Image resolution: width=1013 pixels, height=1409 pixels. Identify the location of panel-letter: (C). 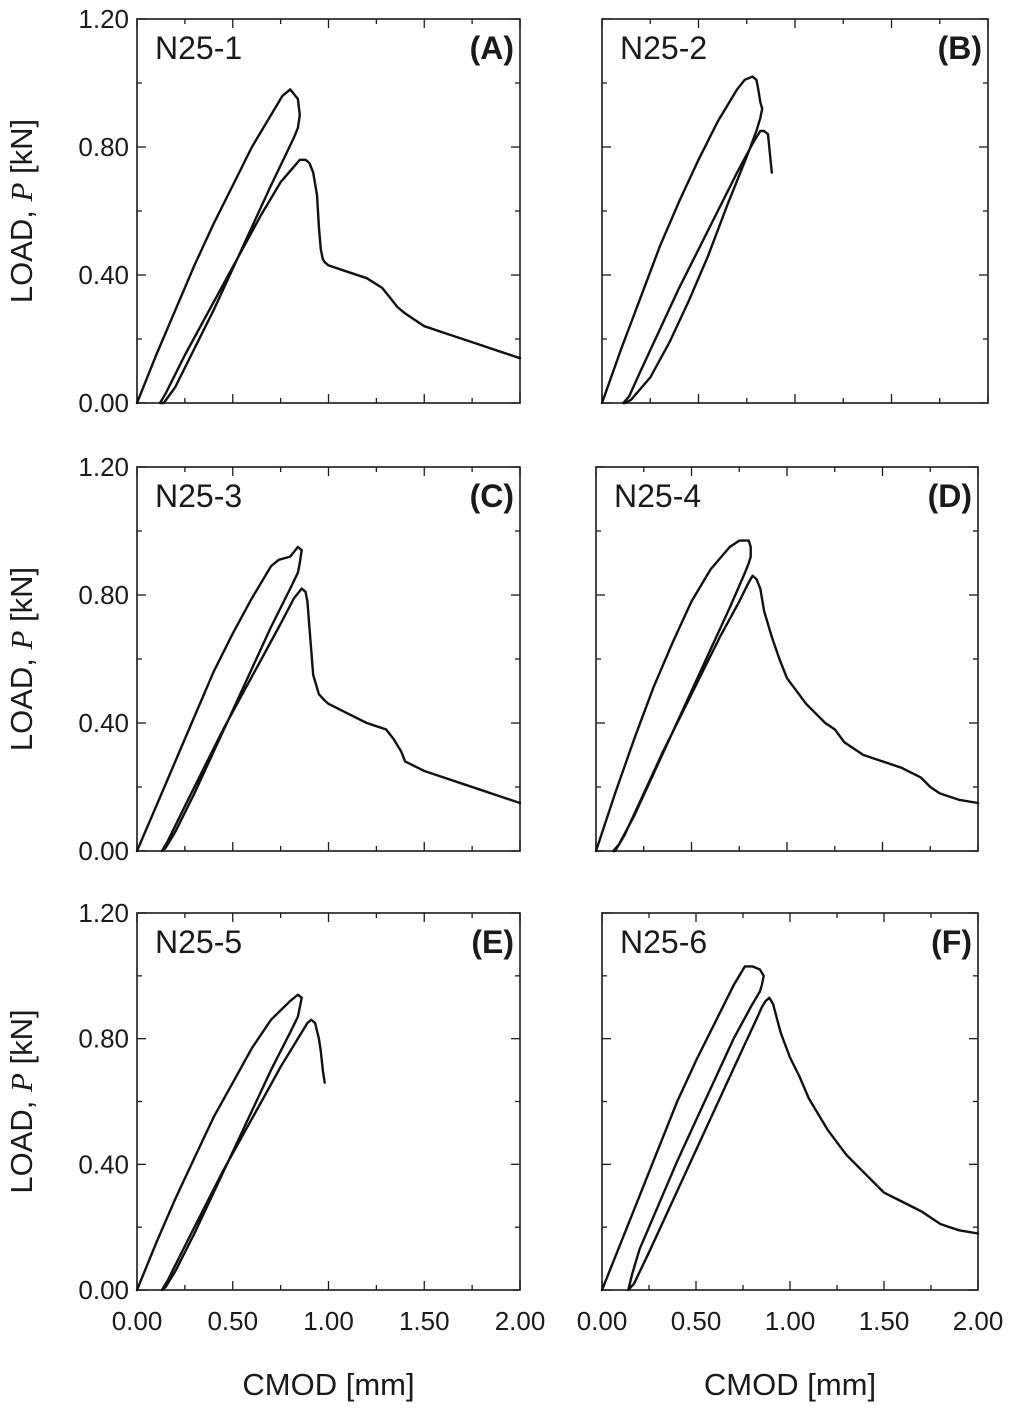
(492, 496).